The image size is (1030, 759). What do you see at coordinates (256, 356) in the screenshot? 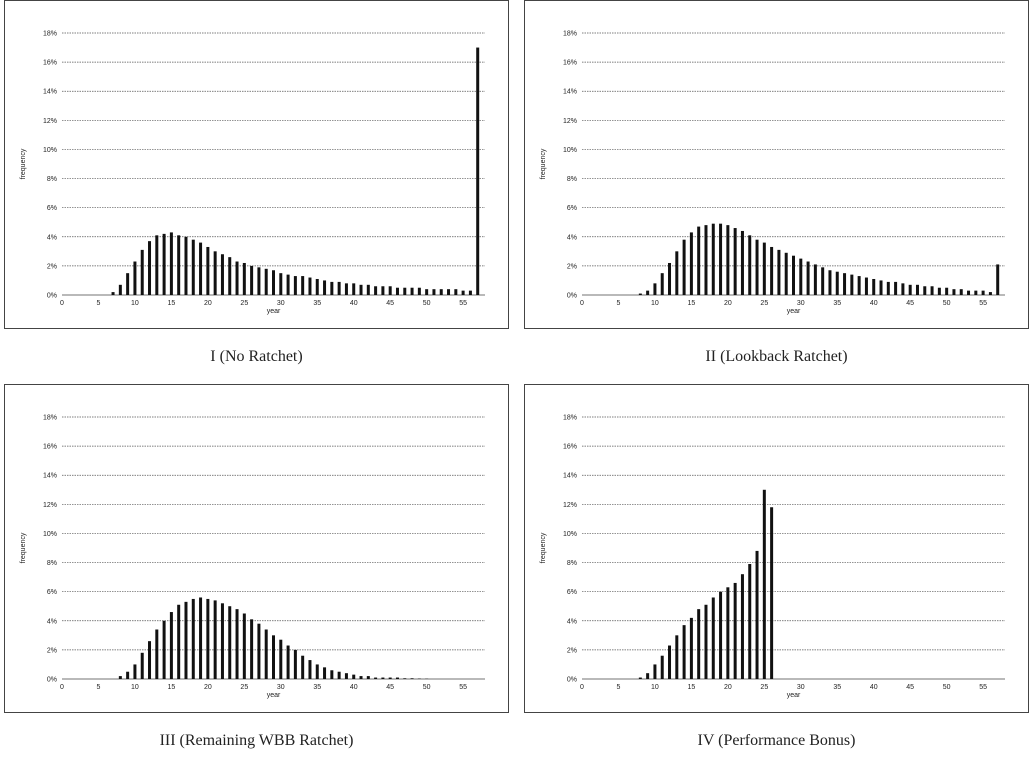
I see `chart-caption: I (No Ratchet)` at bounding box center [256, 356].